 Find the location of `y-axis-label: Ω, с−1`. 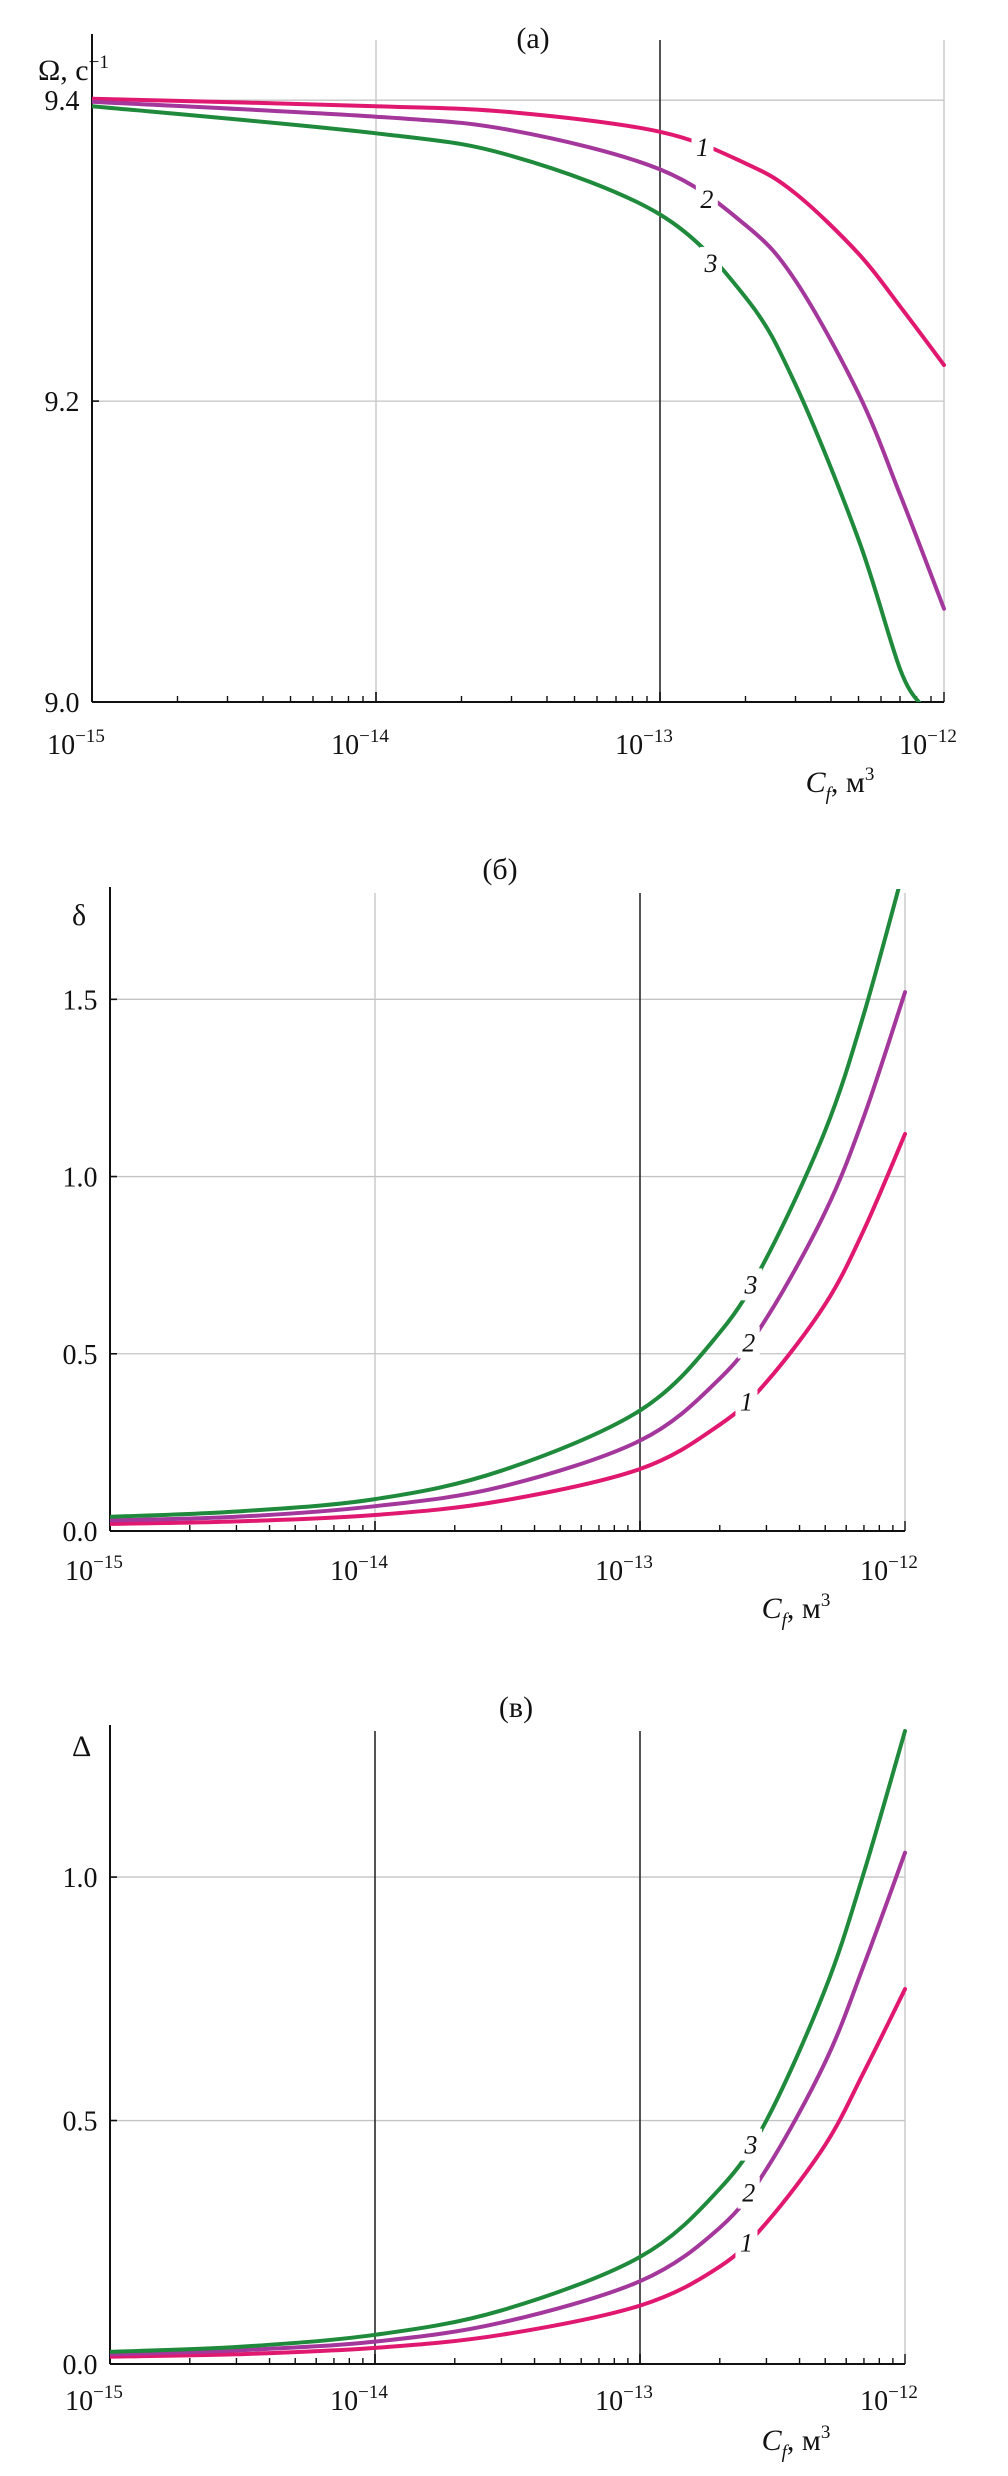

y-axis-label: Ω, с−1 is located at coordinates (73, 69).